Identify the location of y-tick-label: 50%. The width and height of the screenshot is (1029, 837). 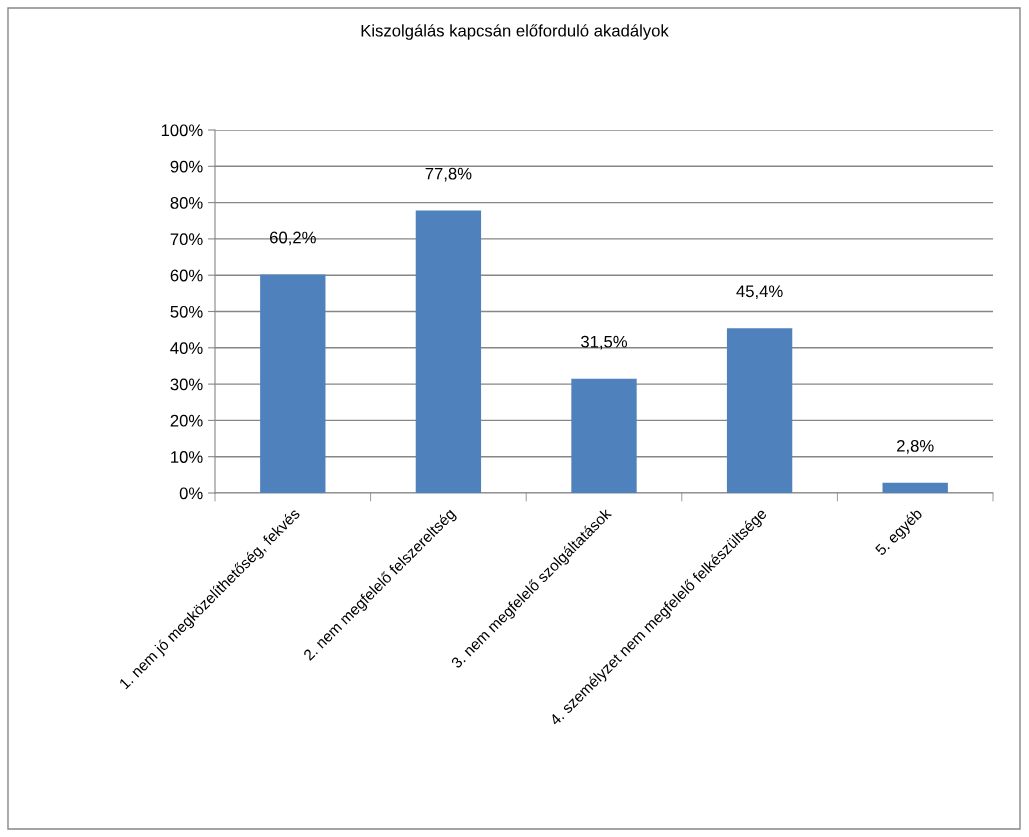
(186, 311).